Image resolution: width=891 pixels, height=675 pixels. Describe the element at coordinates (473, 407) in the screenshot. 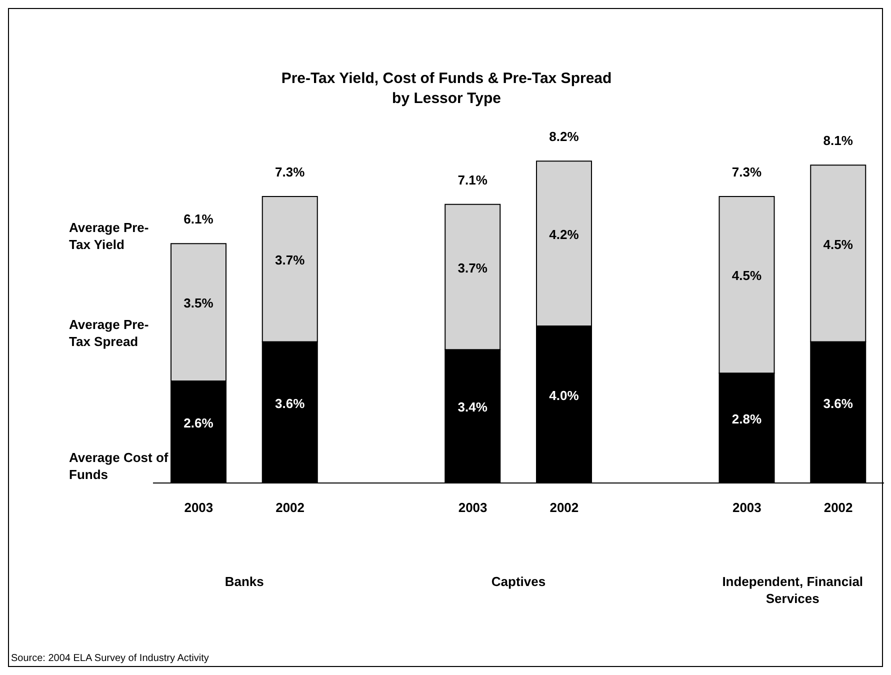

I see `data-label: 3.4%` at that location.